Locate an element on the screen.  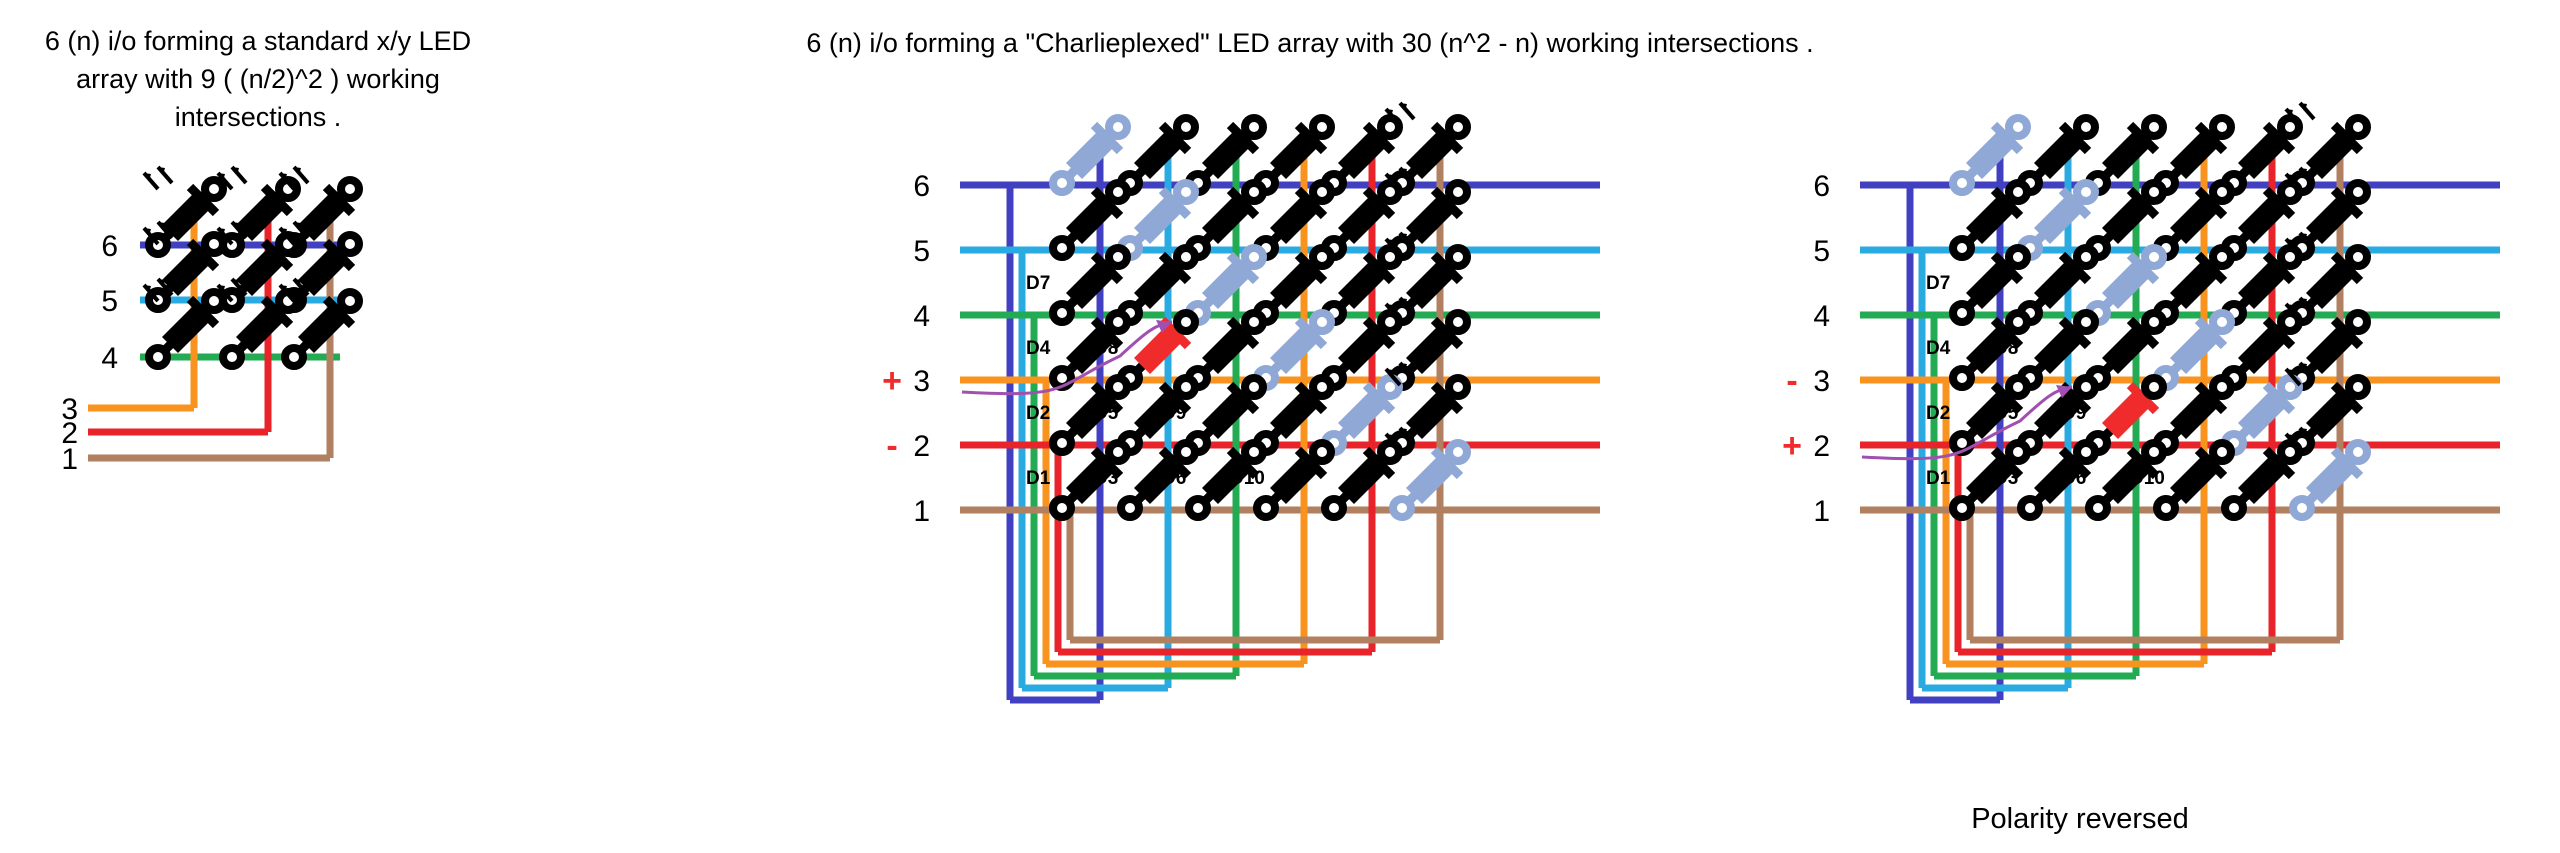
right-row-label-2: 2 is located at coordinates (1821, 446).